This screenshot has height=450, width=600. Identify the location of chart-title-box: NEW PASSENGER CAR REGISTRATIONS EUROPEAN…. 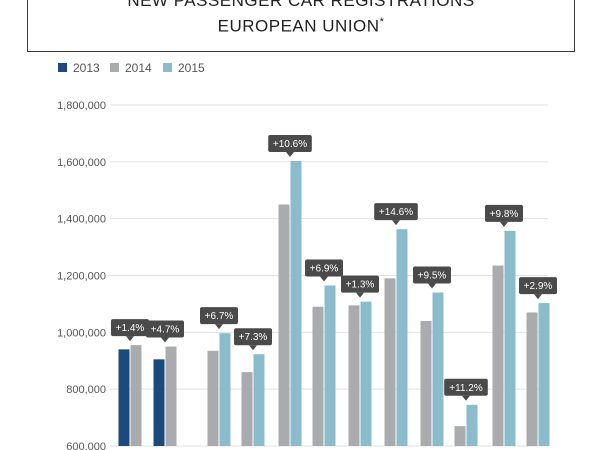
(301, 26).